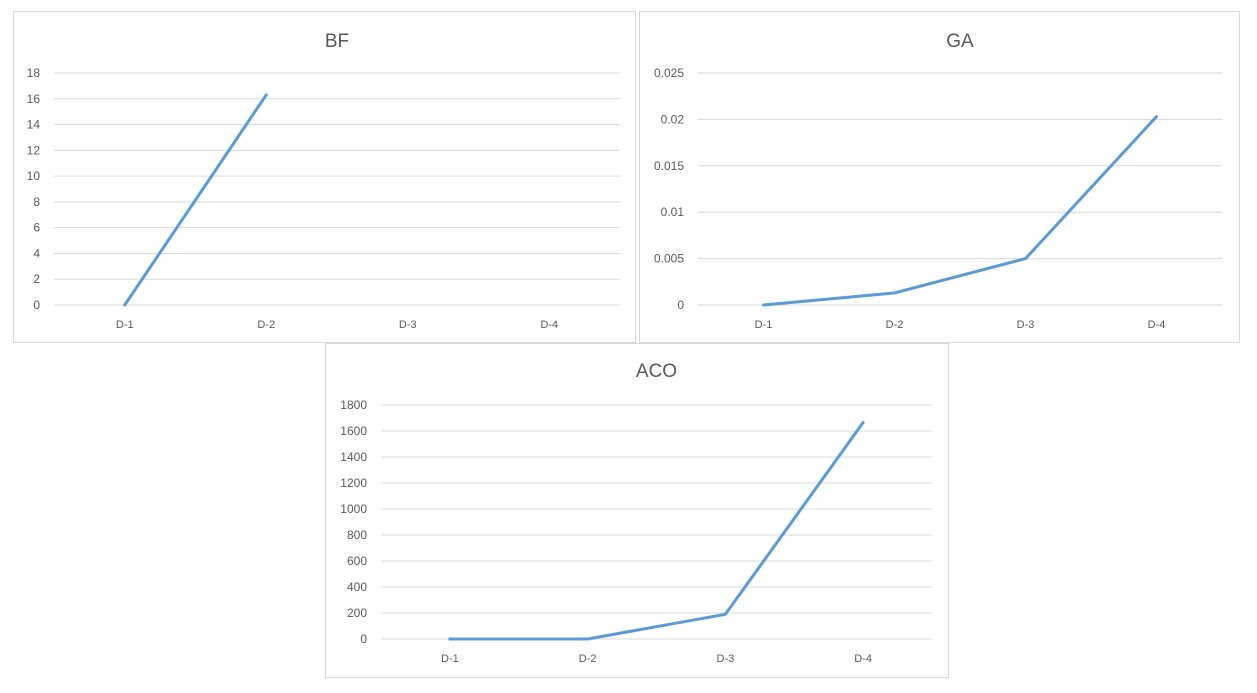  What do you see at coordinates (669, 73) in the screenshot?
I see `y-tick-label: 0.025` at bounding box center [669, 73].